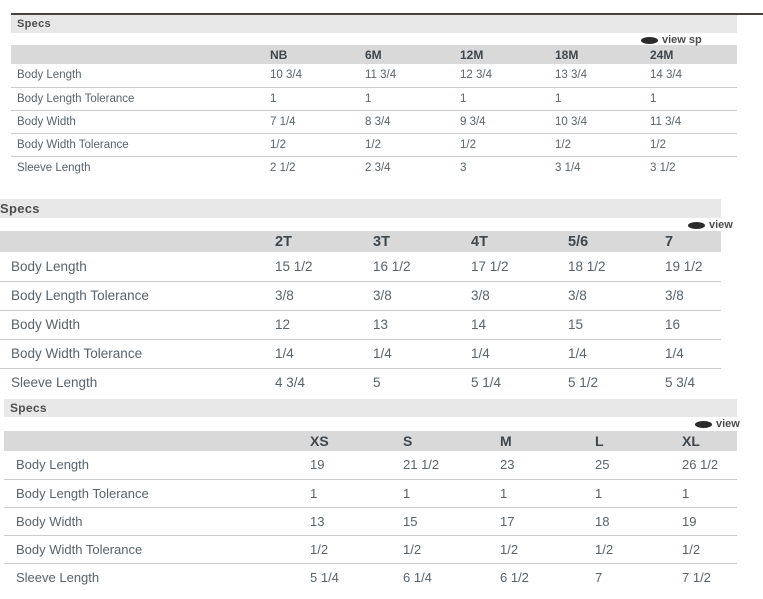 This screenshot has height=599, width=763. What do you see at coordinates (317, 465) in the screenshot?
I see `cell: 19` at bounding box center [317, 465].